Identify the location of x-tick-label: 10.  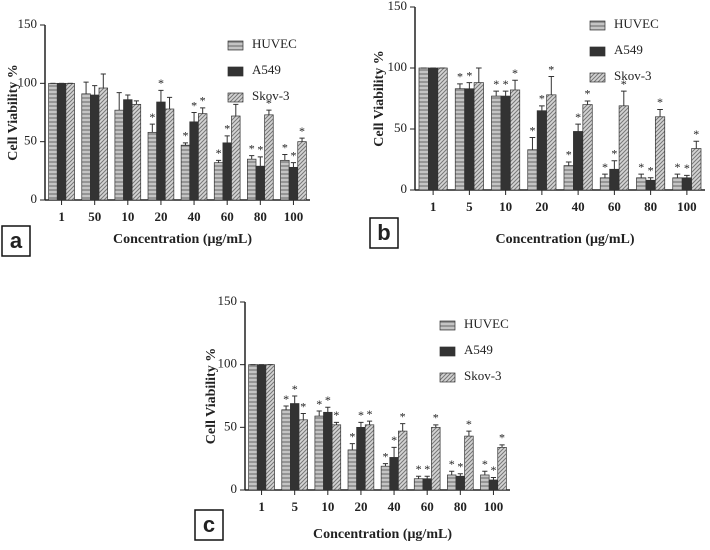
(327, 506).